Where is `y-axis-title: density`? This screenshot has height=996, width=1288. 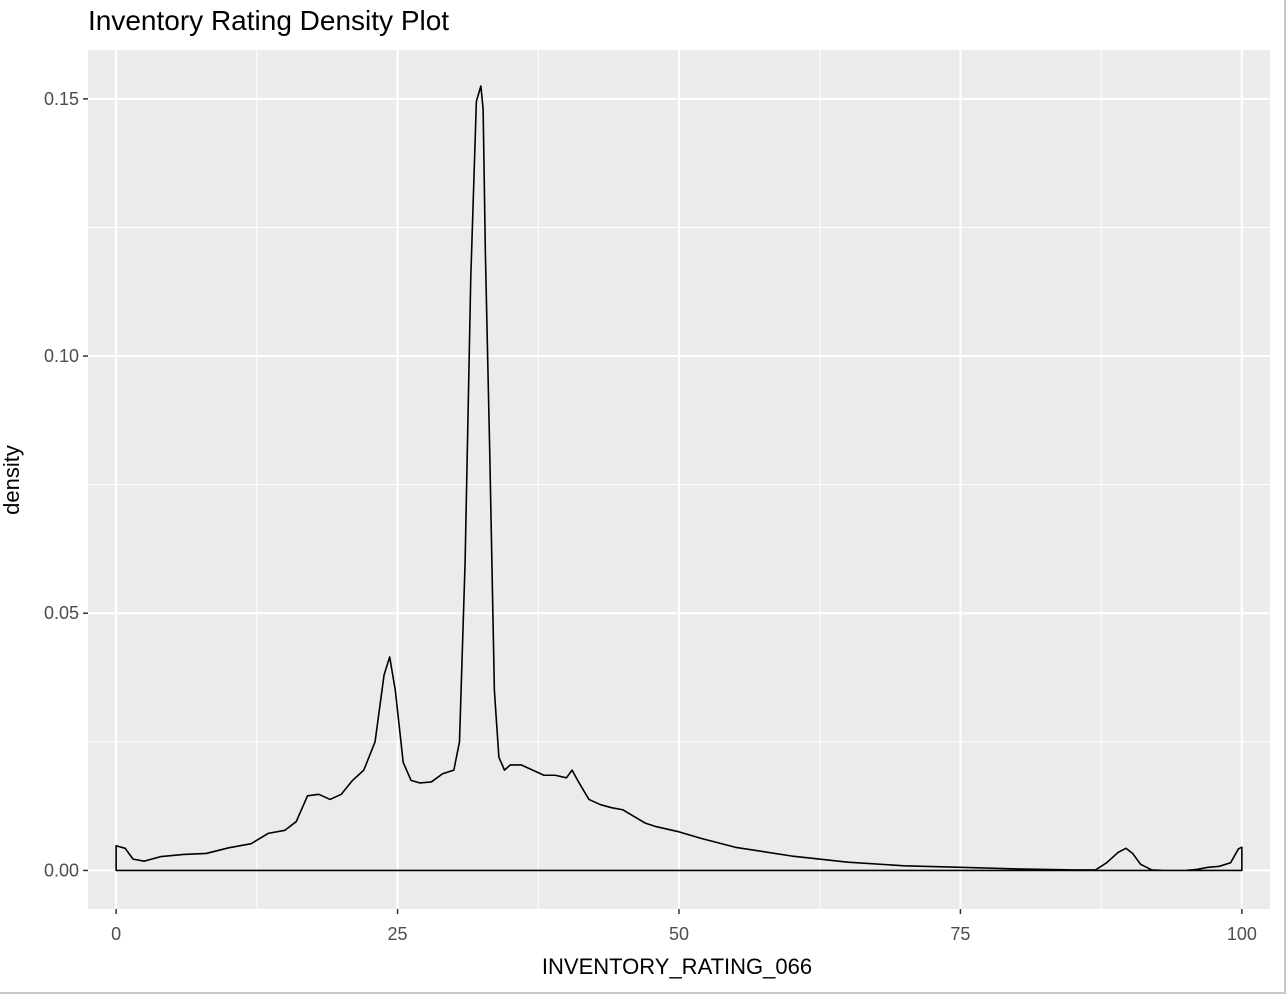 y-axis-title: density is located at coordinates (12, 480).